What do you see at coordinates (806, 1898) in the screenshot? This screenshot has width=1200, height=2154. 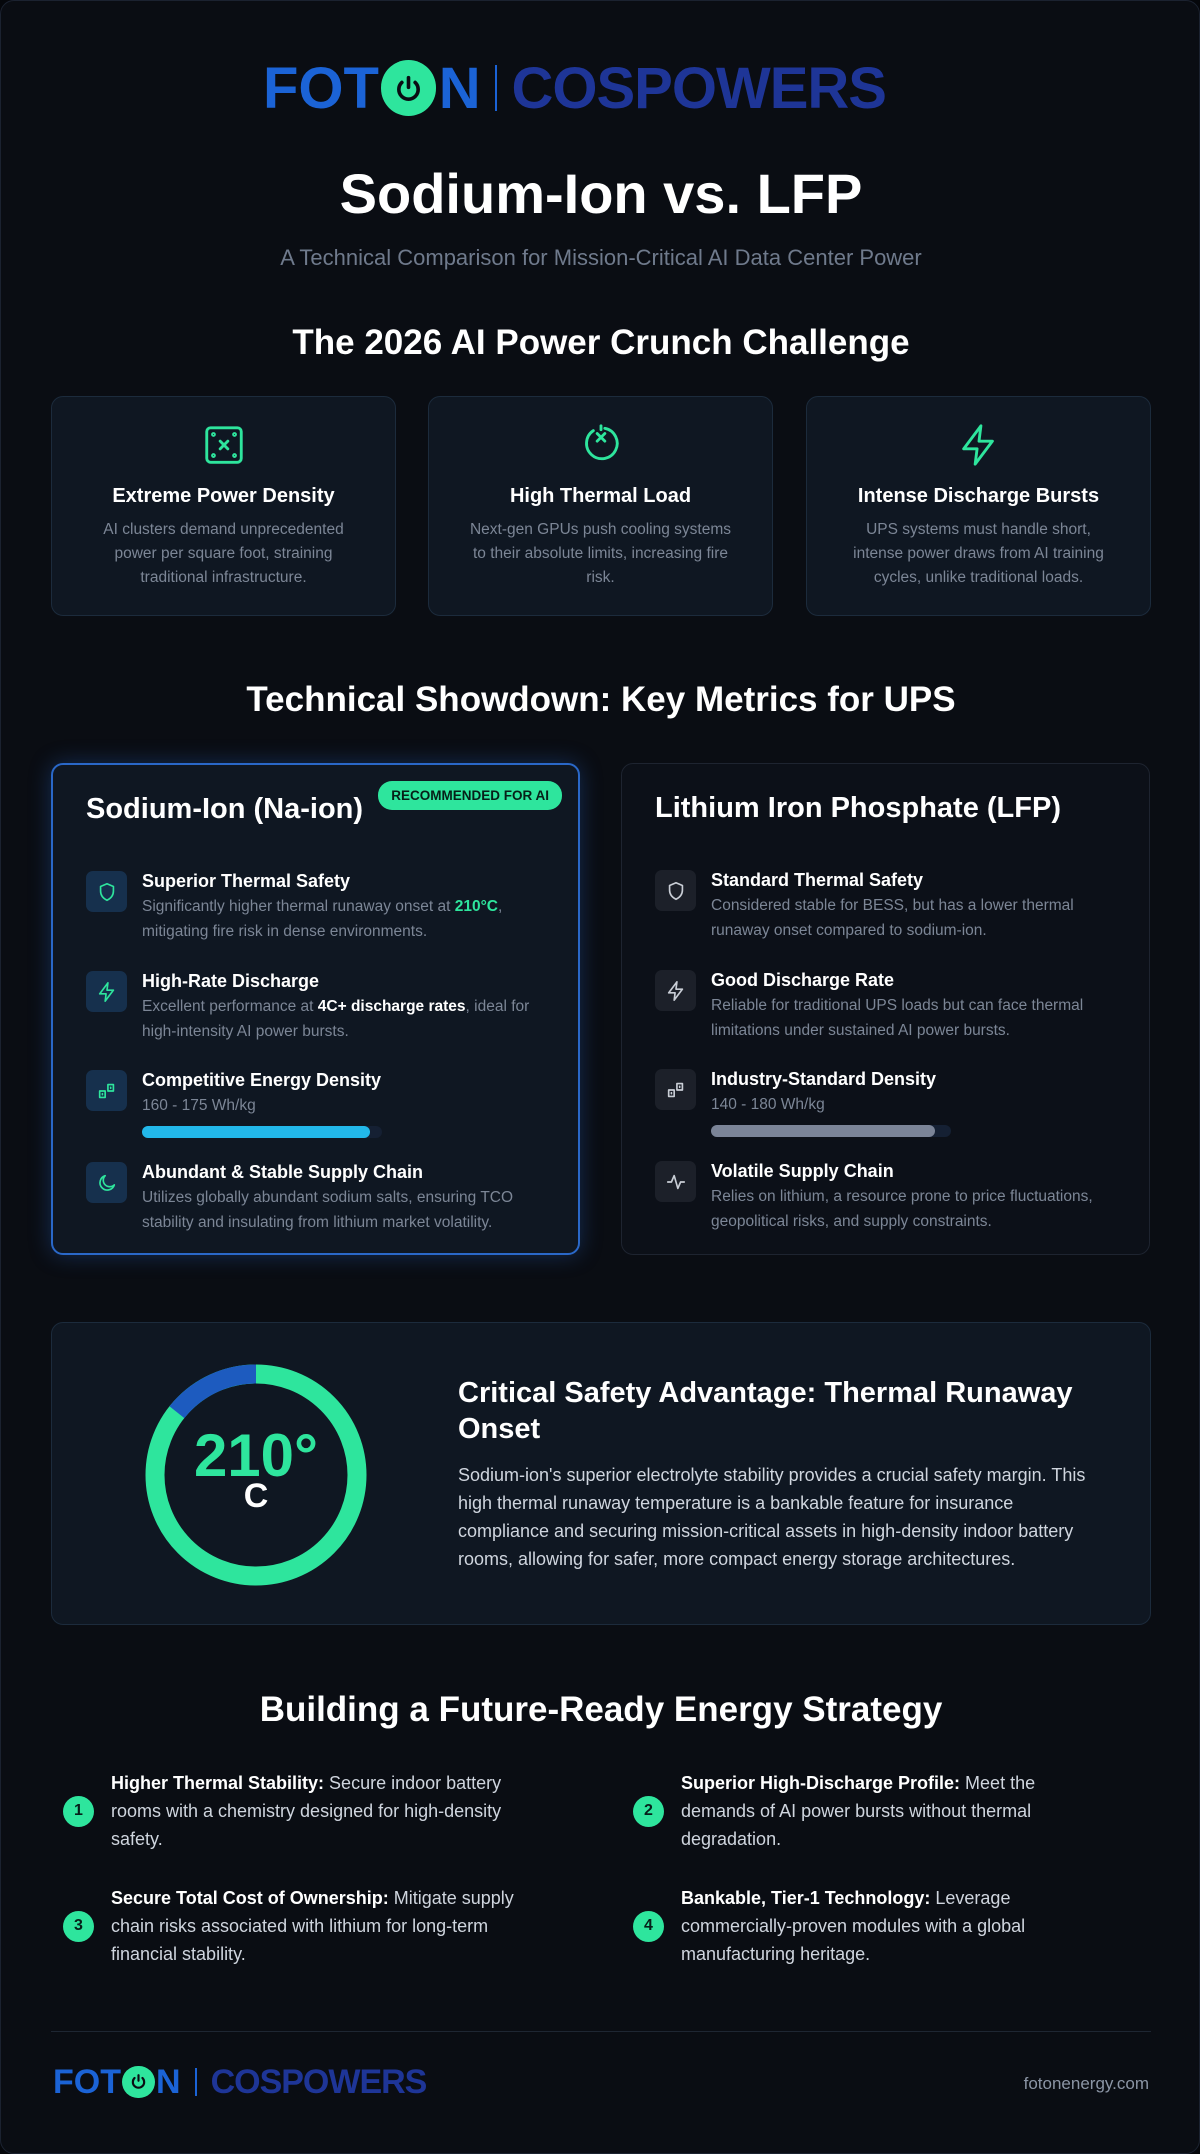 I see `item-lead: Bankable, Tier-1 Technology:` at bounding box center [806, 1898].